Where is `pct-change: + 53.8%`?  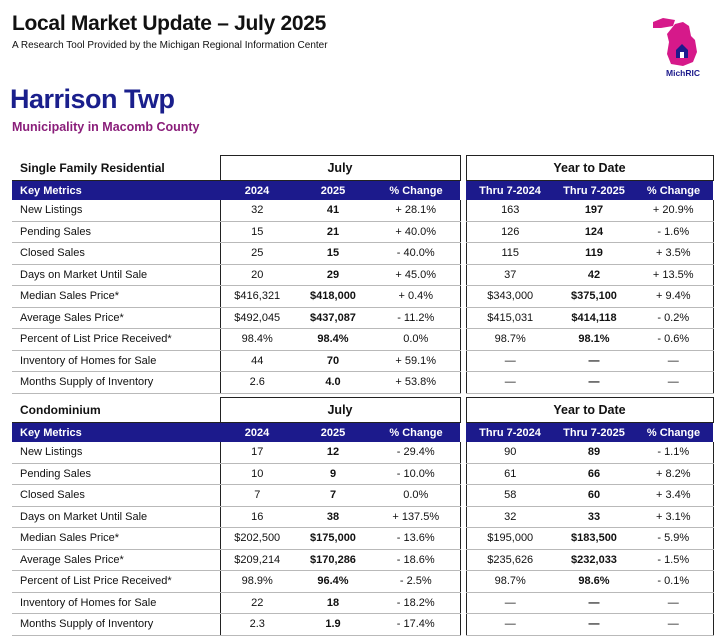
pct-change: + 53.8% is located at coordinates (416, 382).